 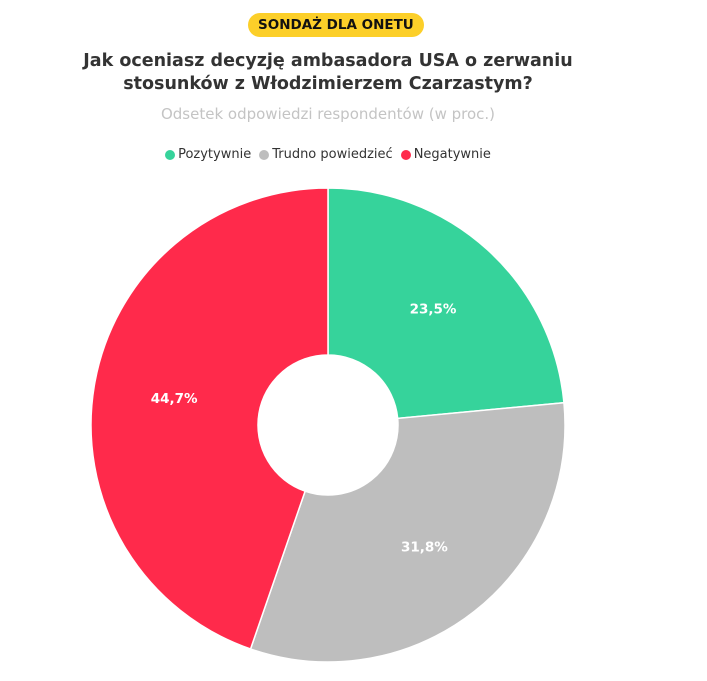 What do you see at coordinates (452, 154) in the screenshot?
I see `legend-label: Negatywnie` at bounding box center [452, 154].